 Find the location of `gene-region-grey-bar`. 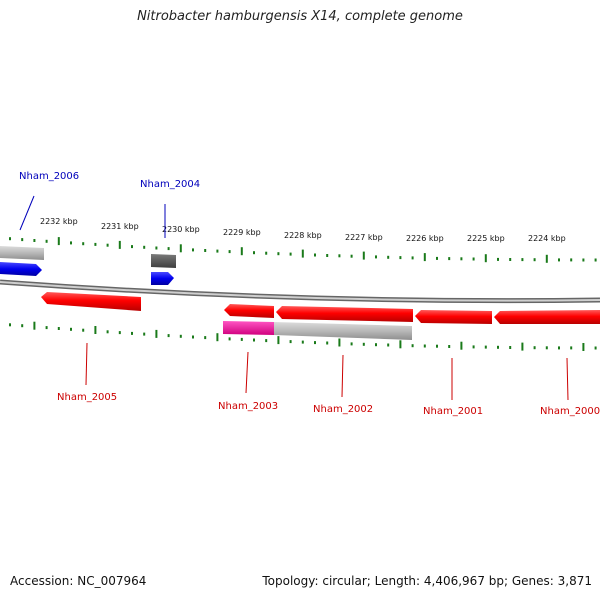

gene-region-grey-bar is located at coordinates (343, 331).